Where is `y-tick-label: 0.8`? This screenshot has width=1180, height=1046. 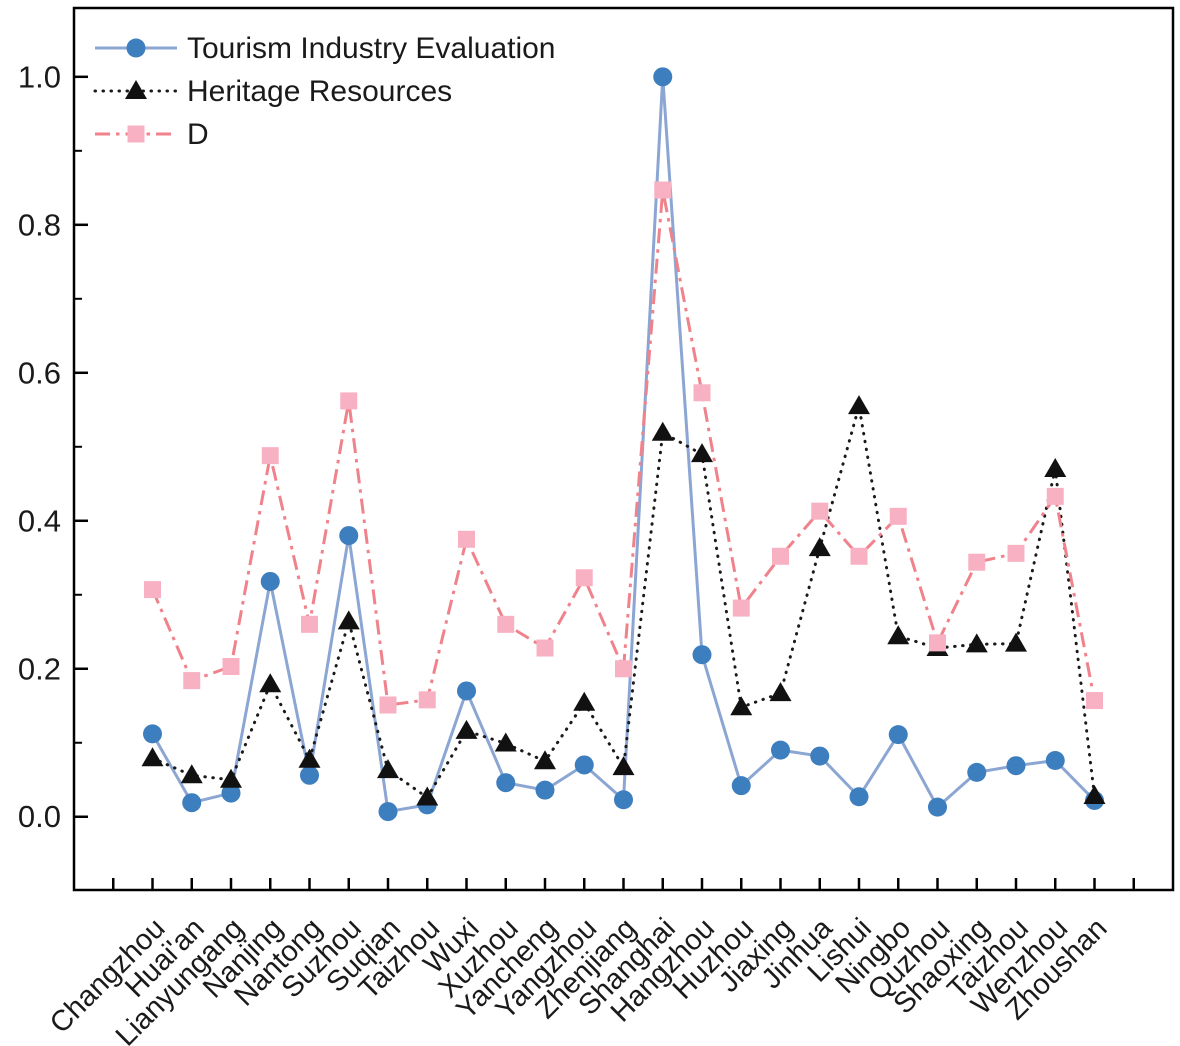 y-tick-label: 0.8 is located at coordinates (39, 224).